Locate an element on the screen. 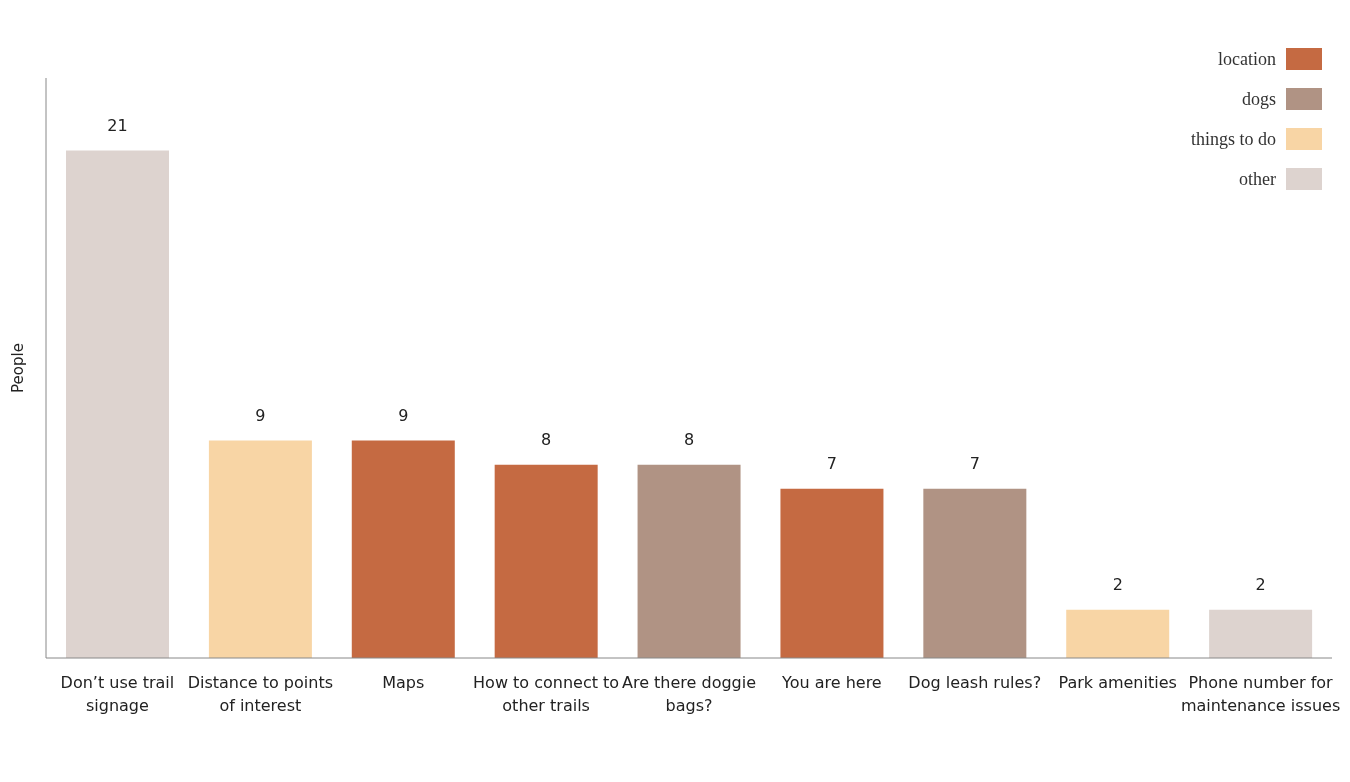  y-axis-title: People is located at coordinates (18, 368).